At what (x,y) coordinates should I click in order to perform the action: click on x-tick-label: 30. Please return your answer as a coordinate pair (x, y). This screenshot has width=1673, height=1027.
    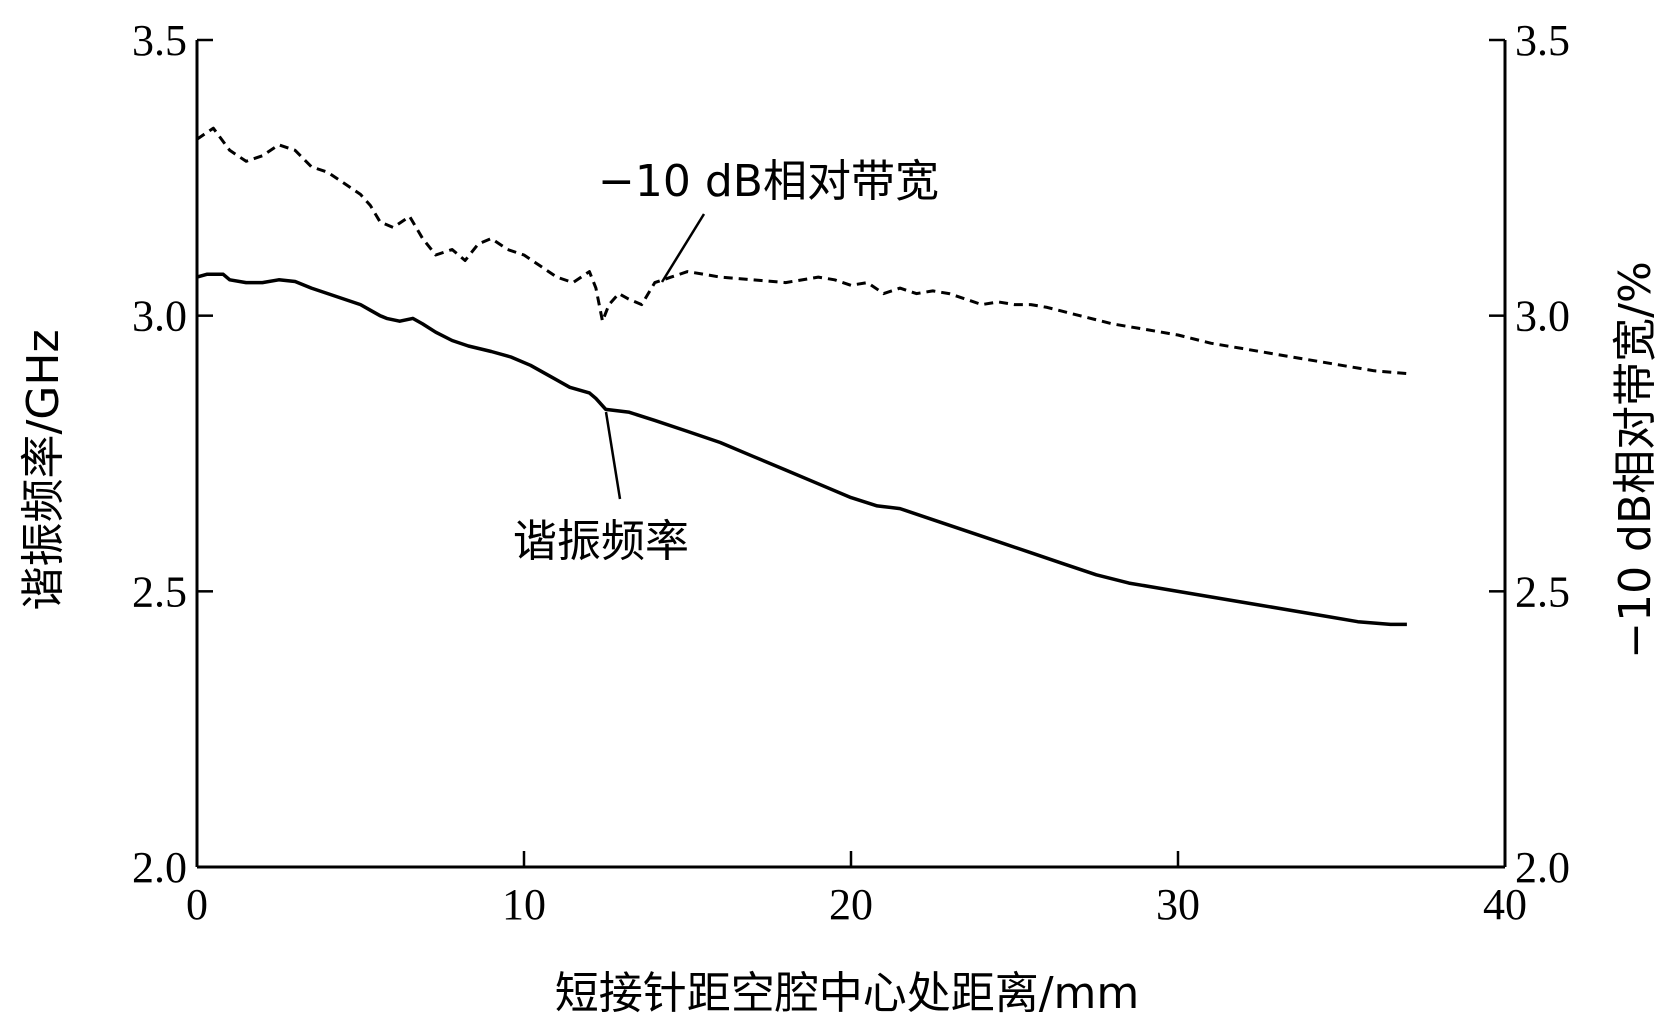
    Looking at the image, I should click on (1178, 904).